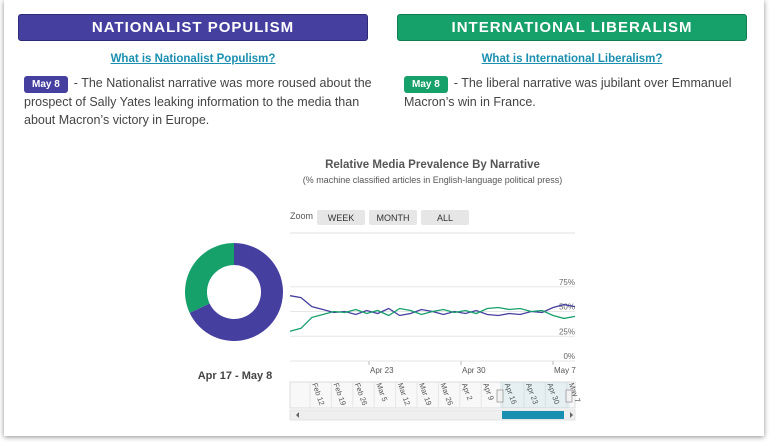 The width and height of the screenshot is (770, 442). I want to click on y-tick-label: 0%, so click(569, 356).